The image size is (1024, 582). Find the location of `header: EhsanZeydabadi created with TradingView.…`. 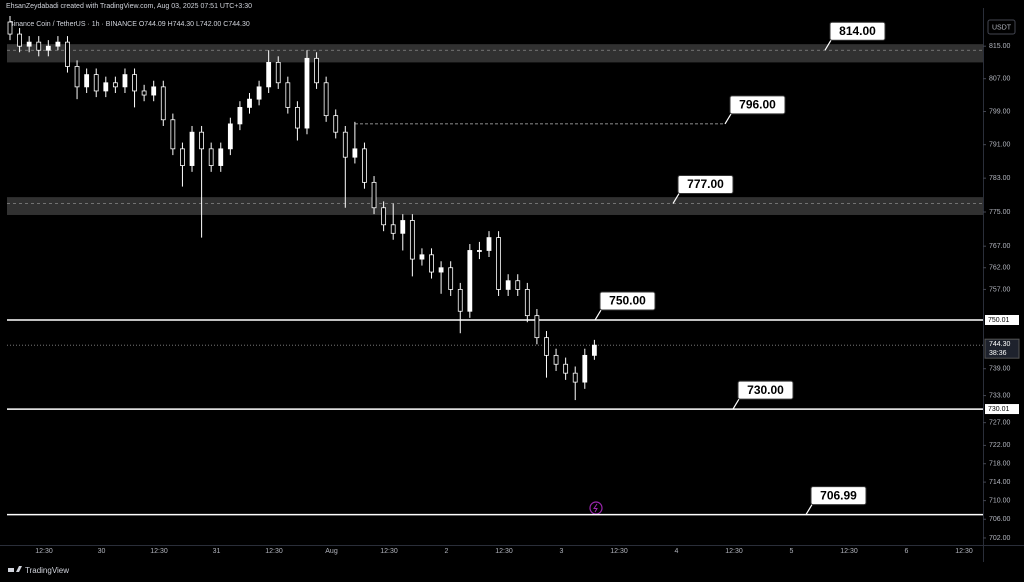

header: EhsanZeydabadi created with TradingView.… is located at coordinates (129, 6).